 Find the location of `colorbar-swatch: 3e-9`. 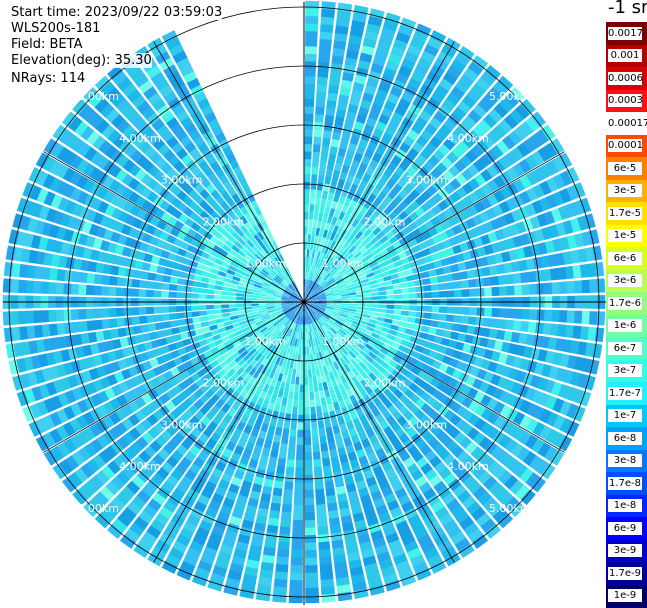

colorbar-swatch: 3e-9 is located at coordinates (626, 551).